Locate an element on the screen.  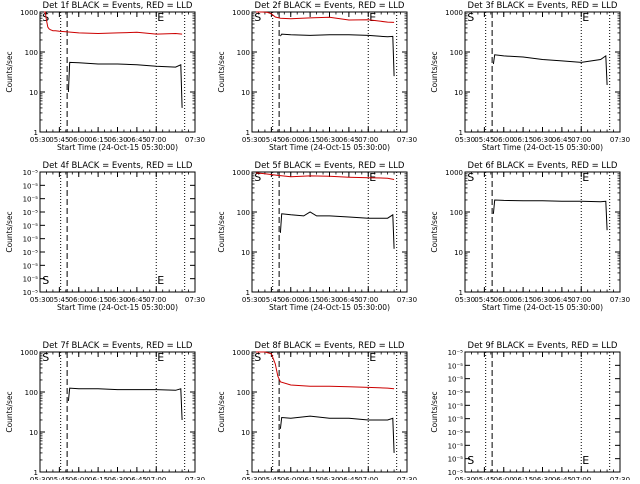
plot-title: Det 7f BLACK = Events, RED = LLD is located at coordinates (118, 346).